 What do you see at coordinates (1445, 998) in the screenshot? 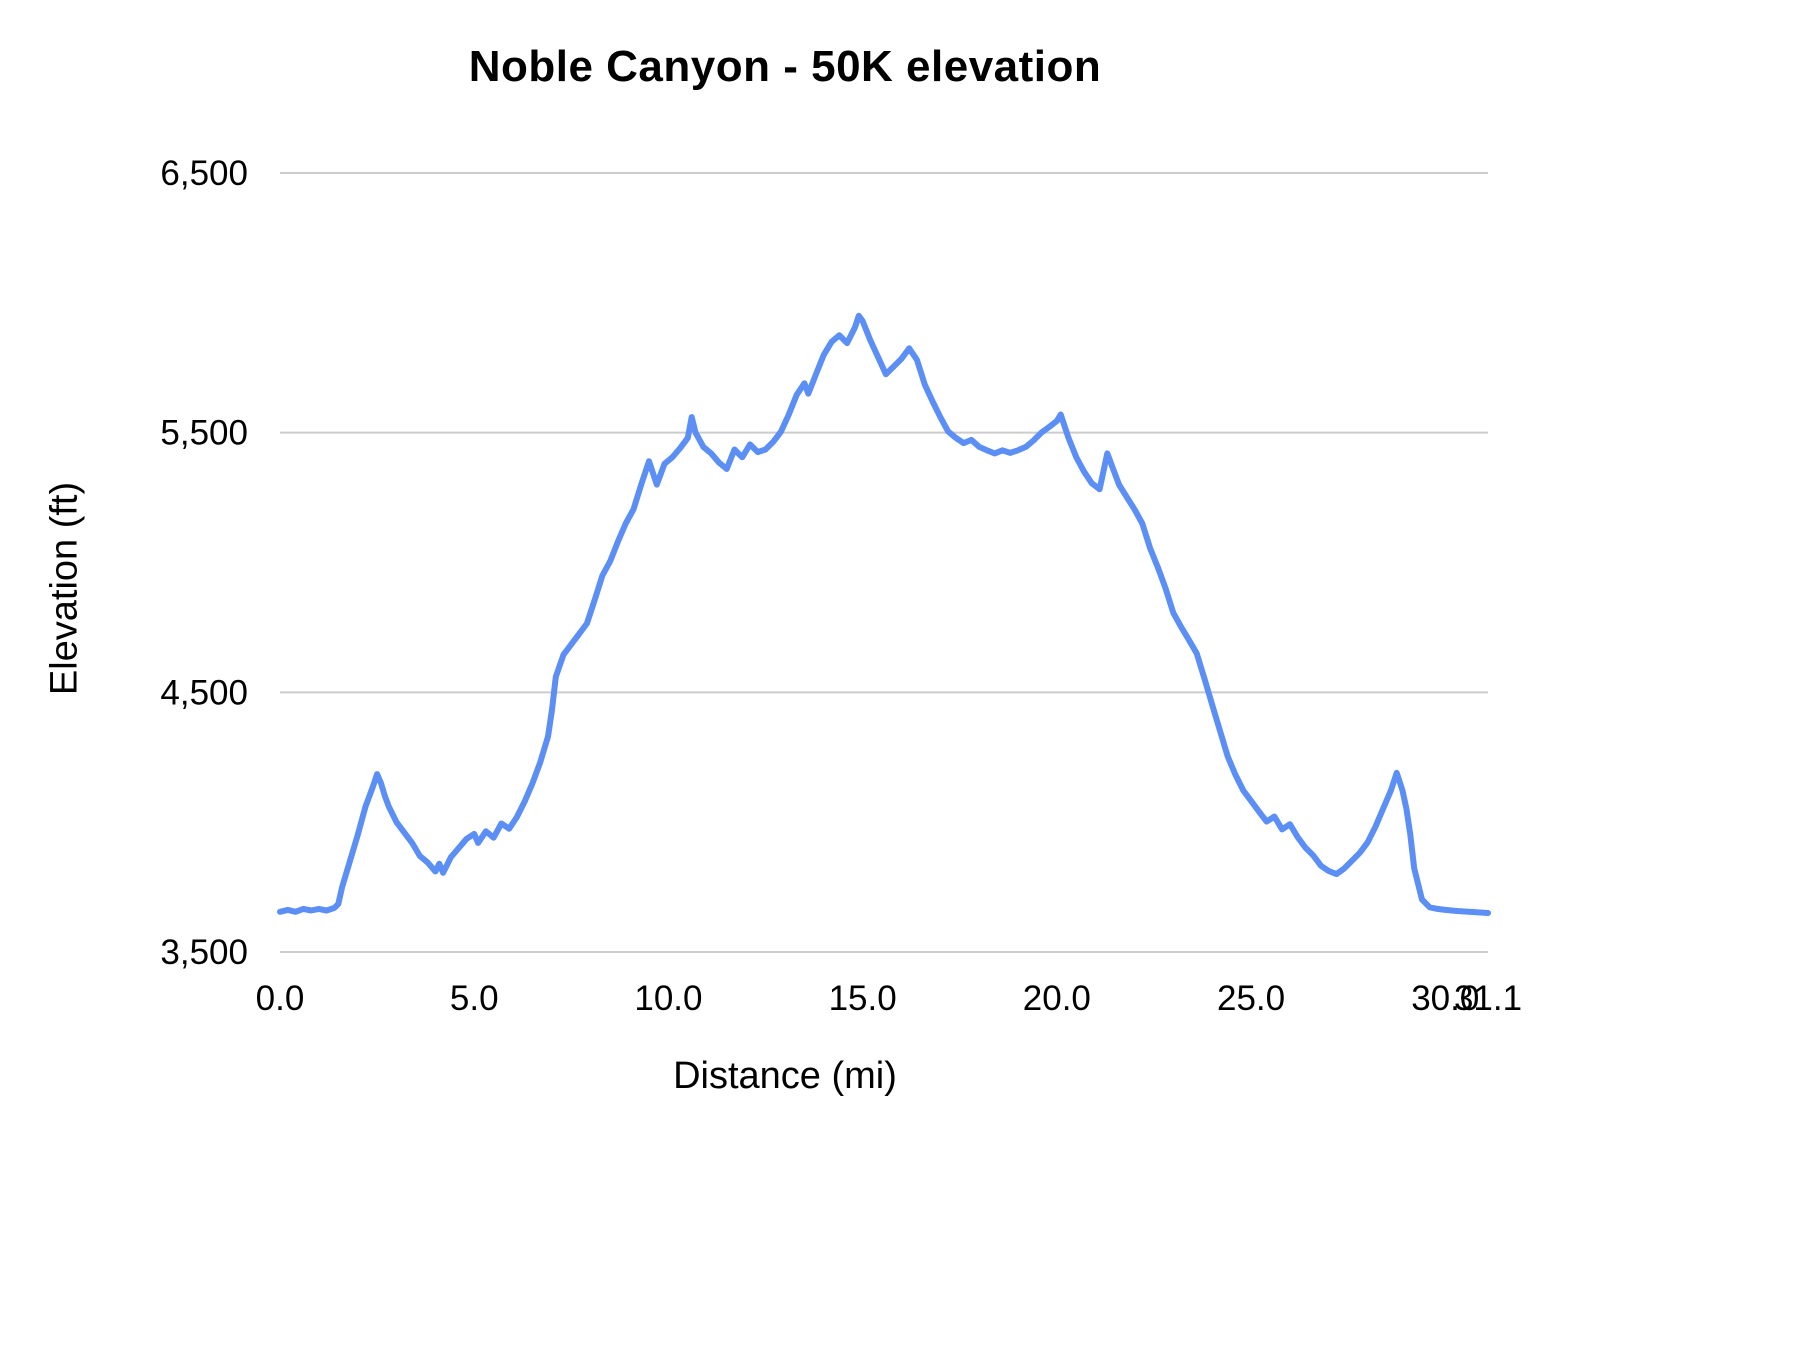
I see `x-tick-label: 30.0` at bounding box center [1445, 998].